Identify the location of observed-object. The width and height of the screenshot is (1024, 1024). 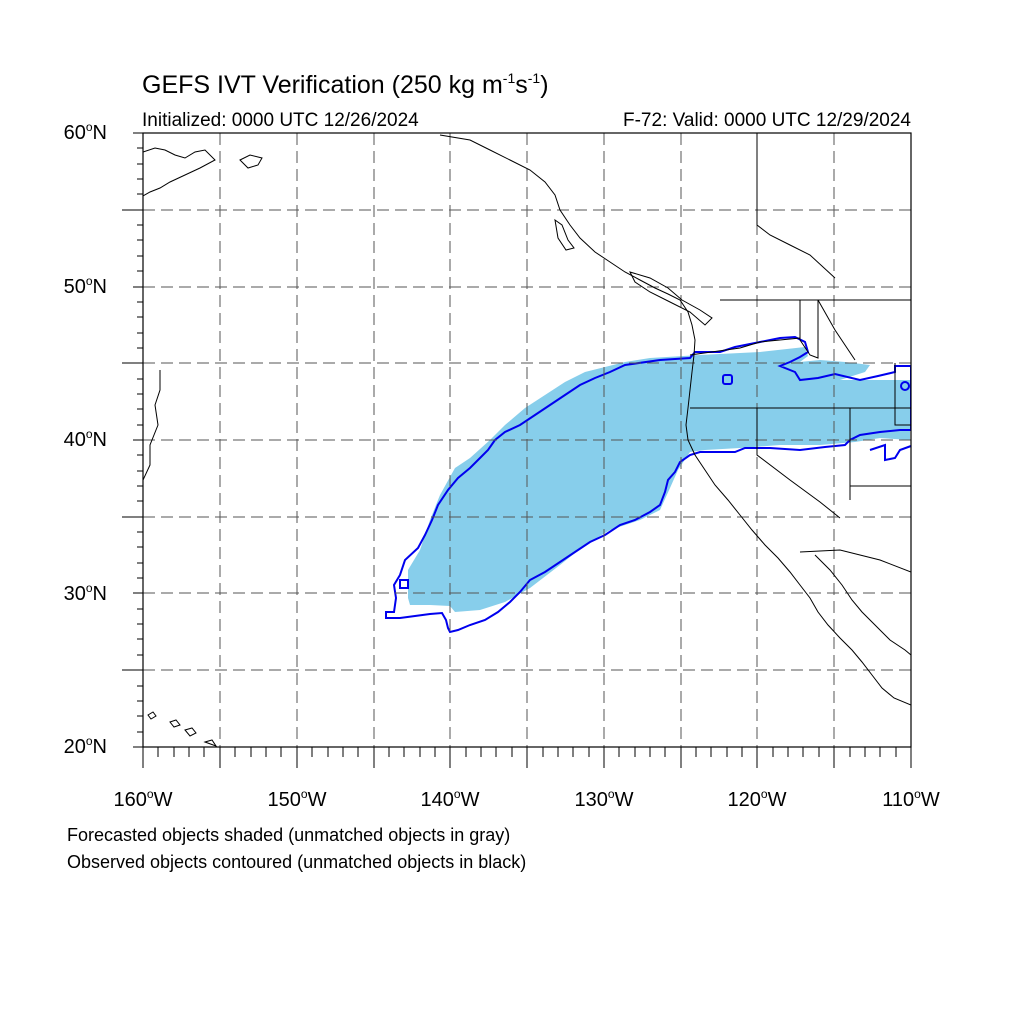
(648, 484).